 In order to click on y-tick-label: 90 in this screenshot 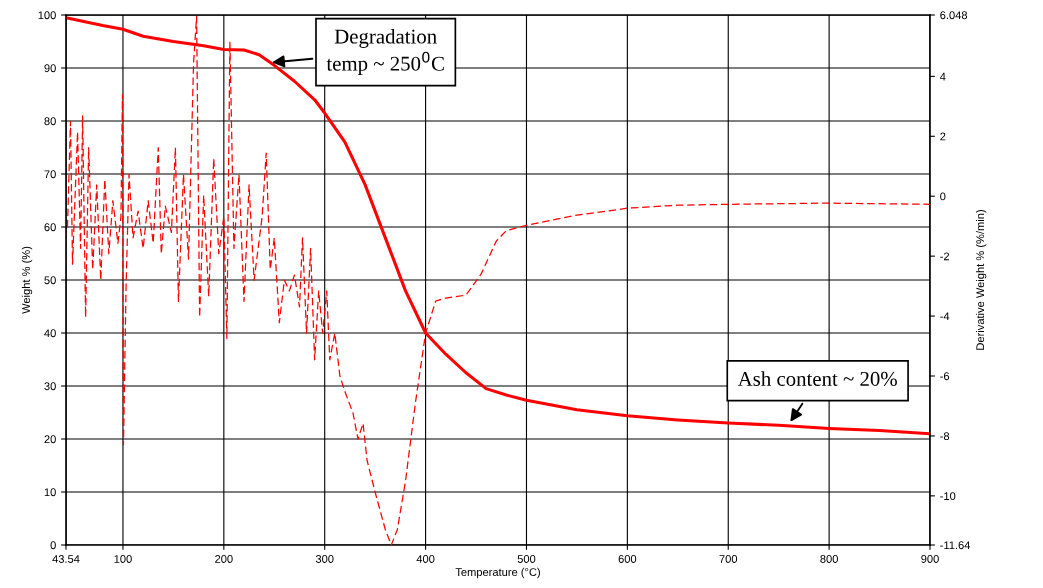, I will do `click(50, 68)`.